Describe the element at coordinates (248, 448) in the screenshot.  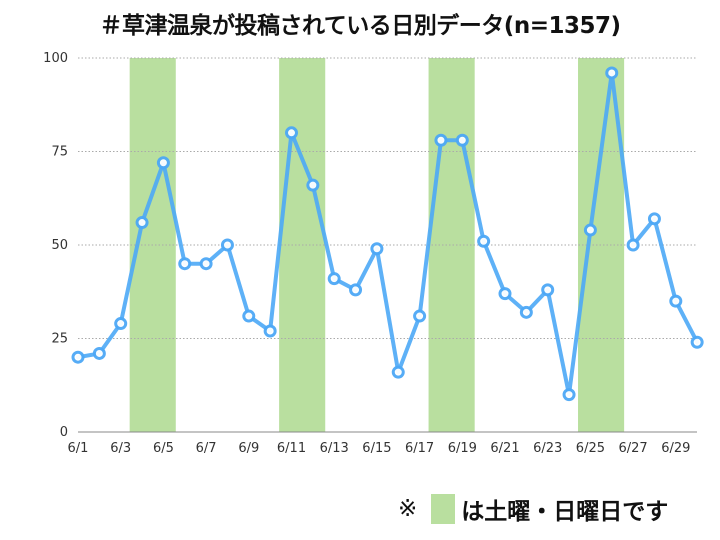
I see `x-tick-label: 6/9` at that location.